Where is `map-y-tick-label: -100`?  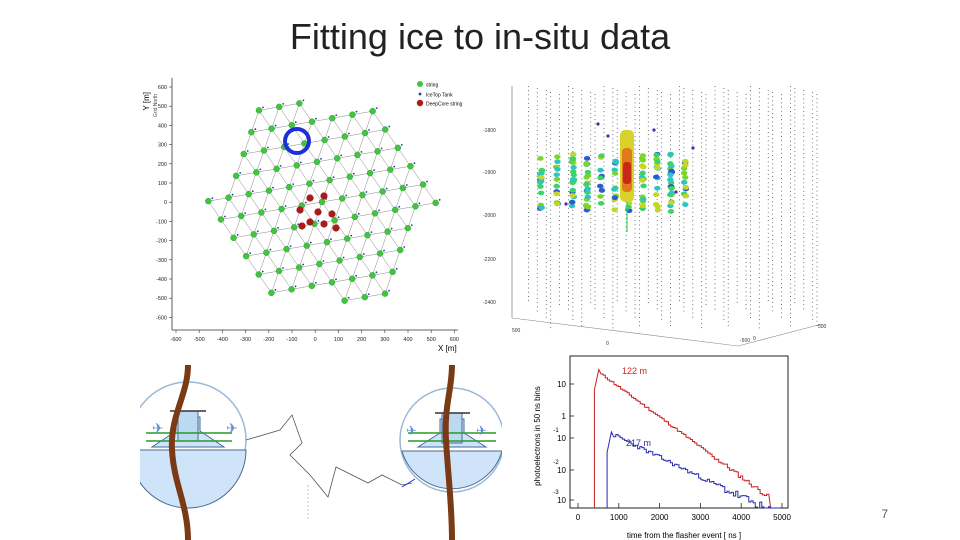
map-y-tick-label: -100 is located at coordinates (161, 222).